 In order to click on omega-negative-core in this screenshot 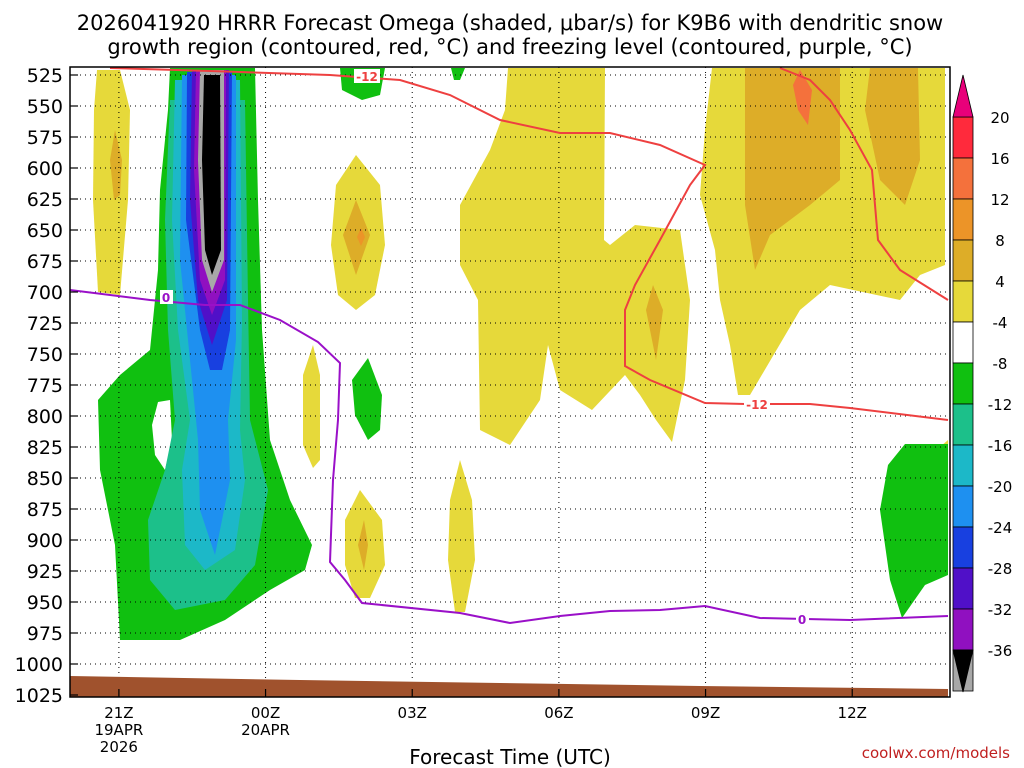, I will do `click(211, 175)`.